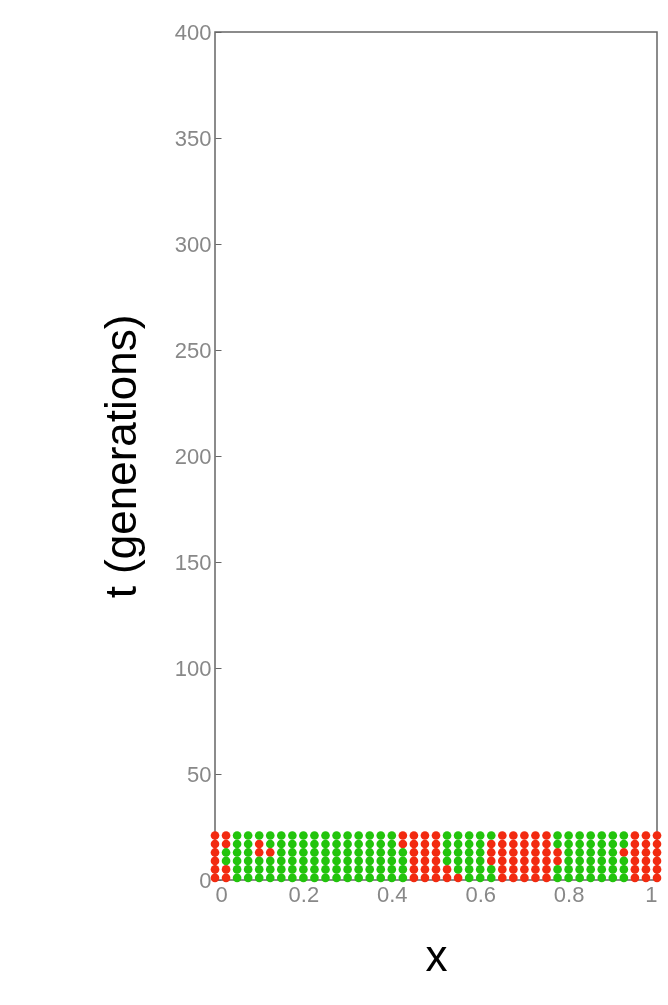 The height and width of the screenshot is (1005, 668). What do you see at coordinates (480, 894) in the screenshot?
I see `x-tick-label: 0.6` at bounding box center [480, 894].